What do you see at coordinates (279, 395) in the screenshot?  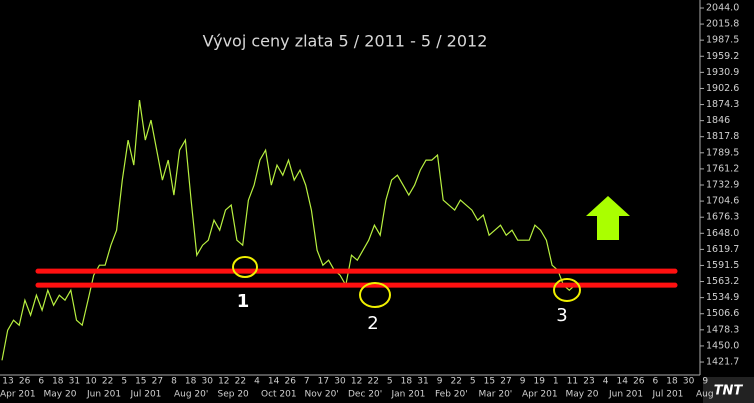 I see `x-month-label: Oct 201` at bounding box center [279, 395].